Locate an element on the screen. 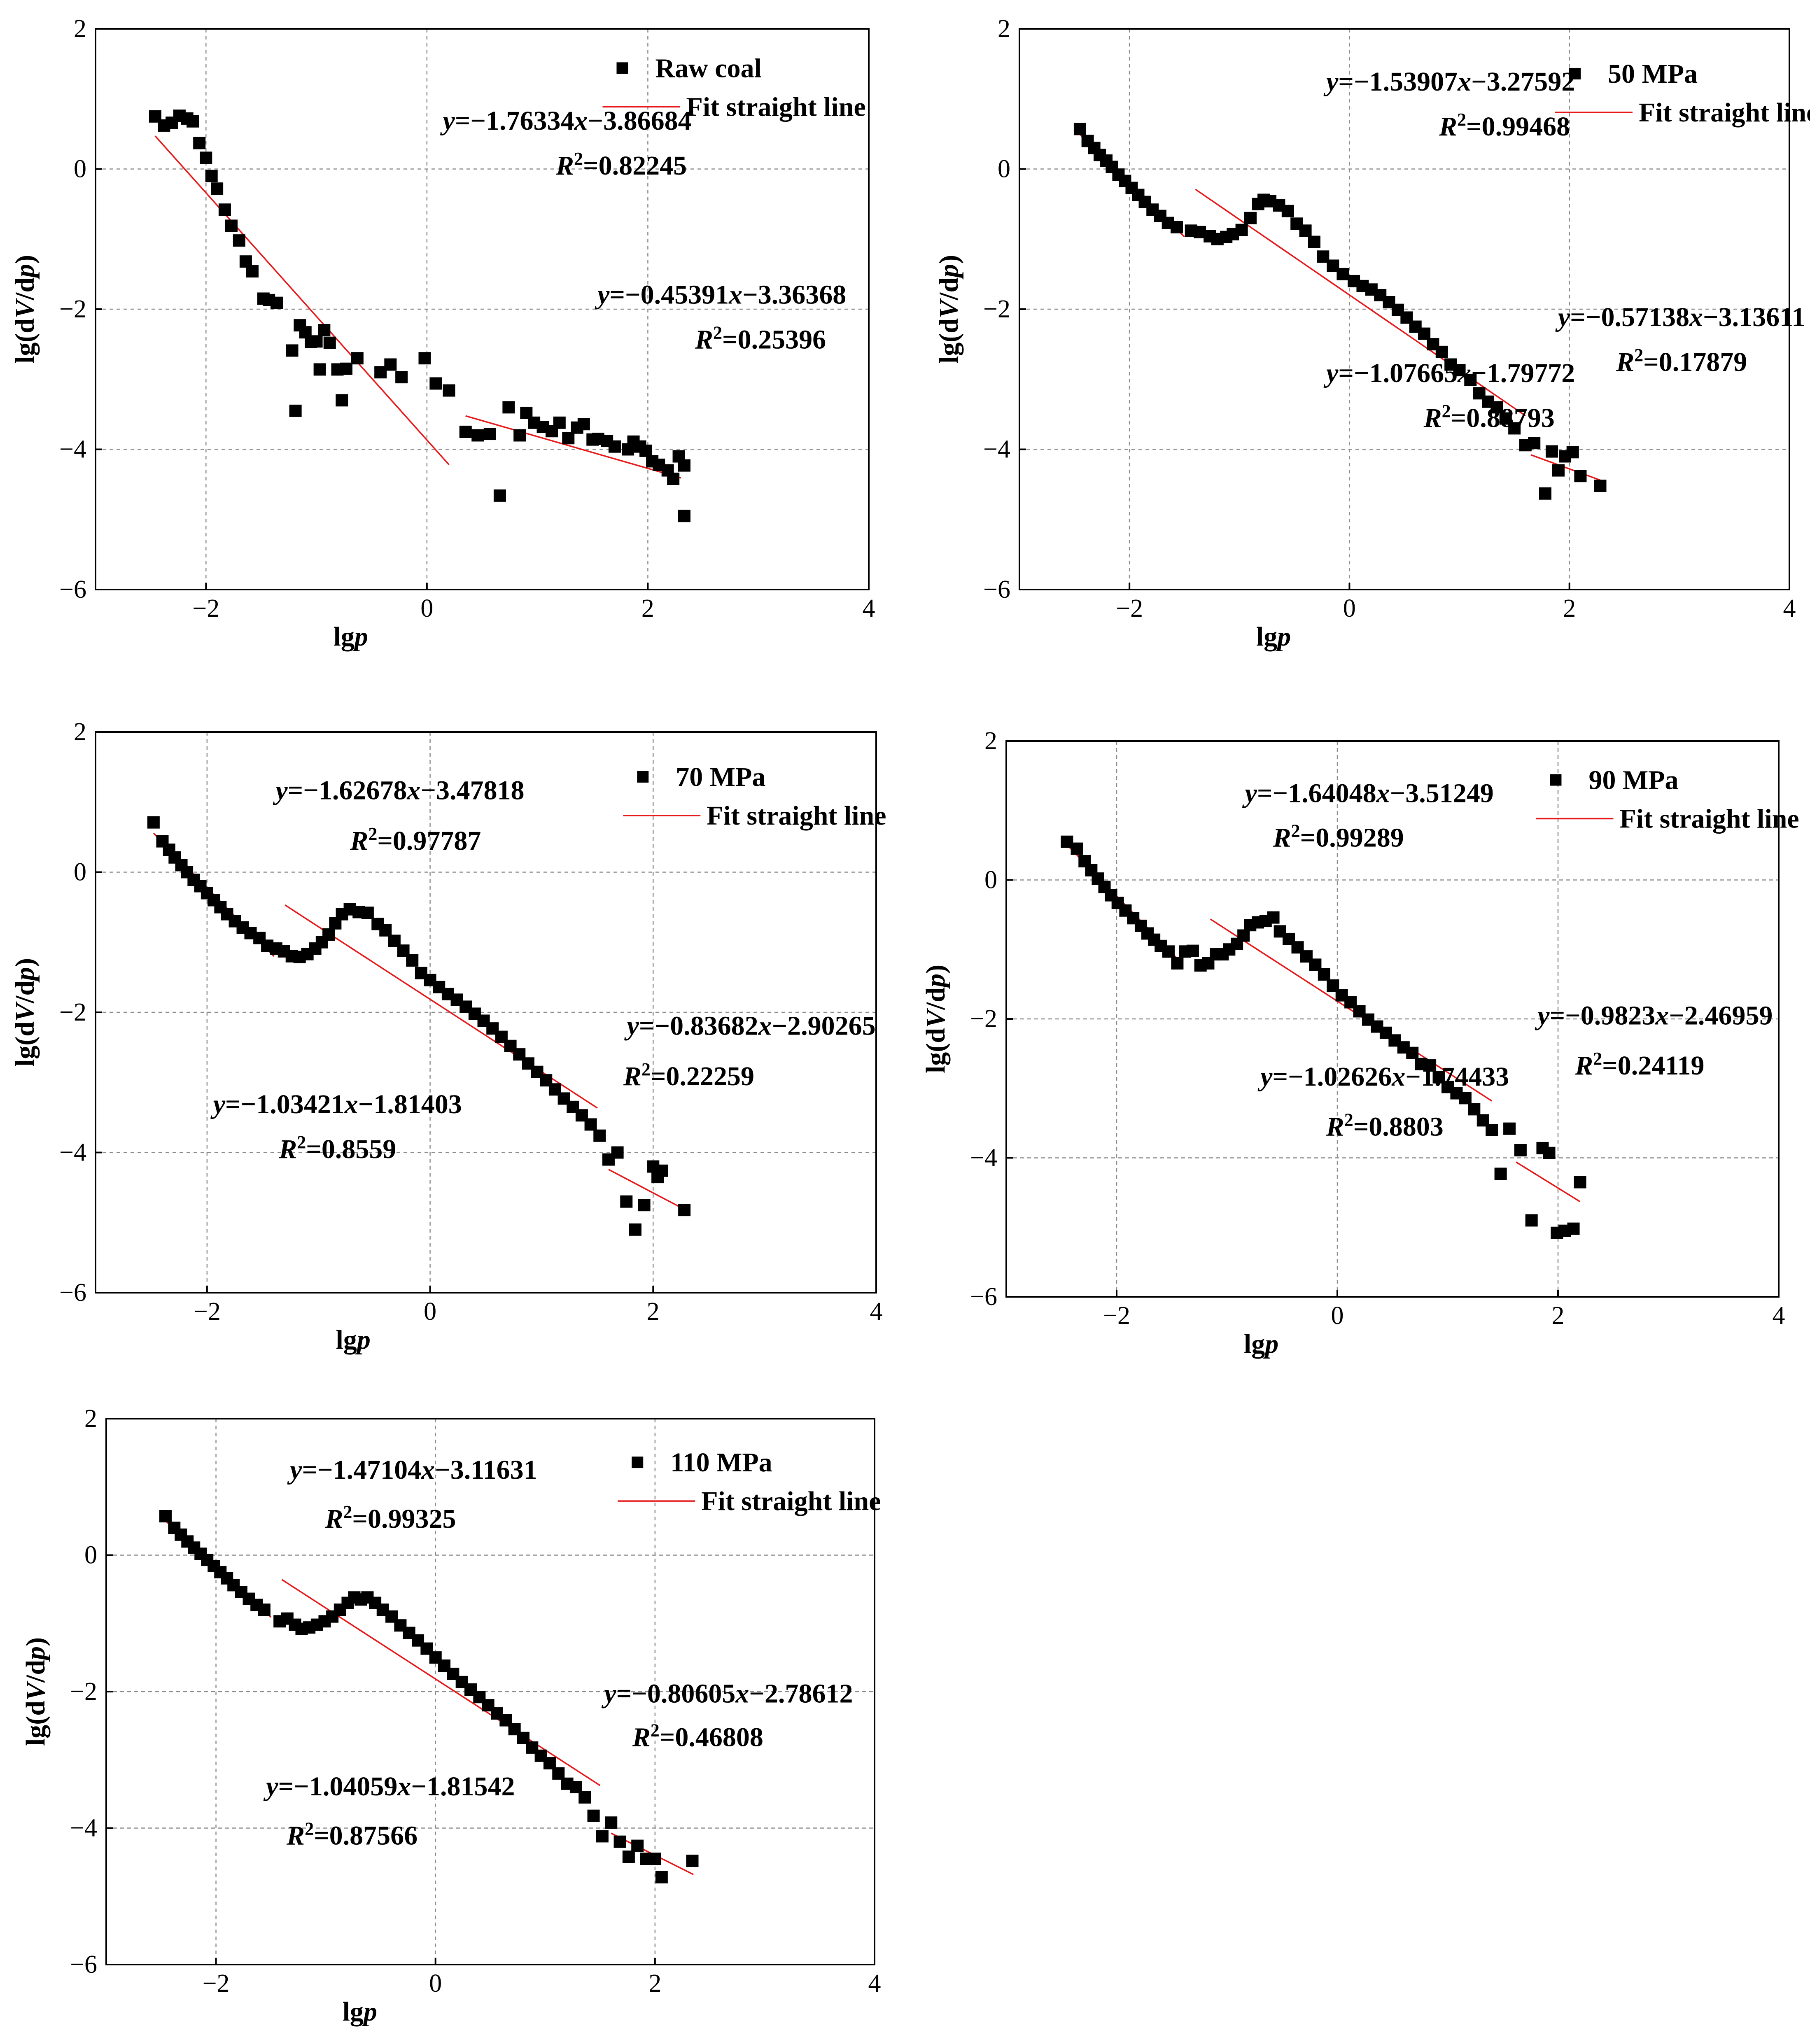 The image size is (1810, 2044). fit-r-squared-3: R2=0.22259 is located at coordinates (688, 1075).